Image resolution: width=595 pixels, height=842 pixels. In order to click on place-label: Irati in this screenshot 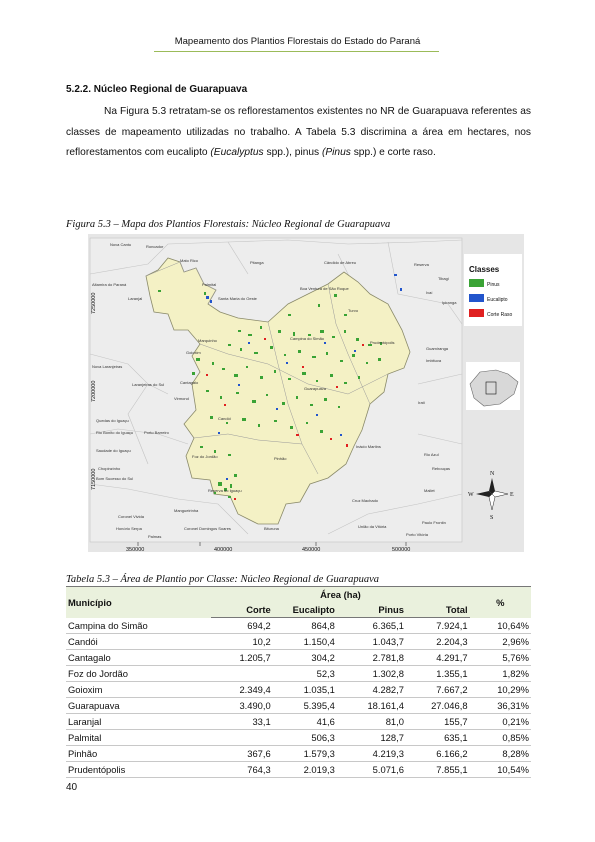, I will do `click(421, 402)`.